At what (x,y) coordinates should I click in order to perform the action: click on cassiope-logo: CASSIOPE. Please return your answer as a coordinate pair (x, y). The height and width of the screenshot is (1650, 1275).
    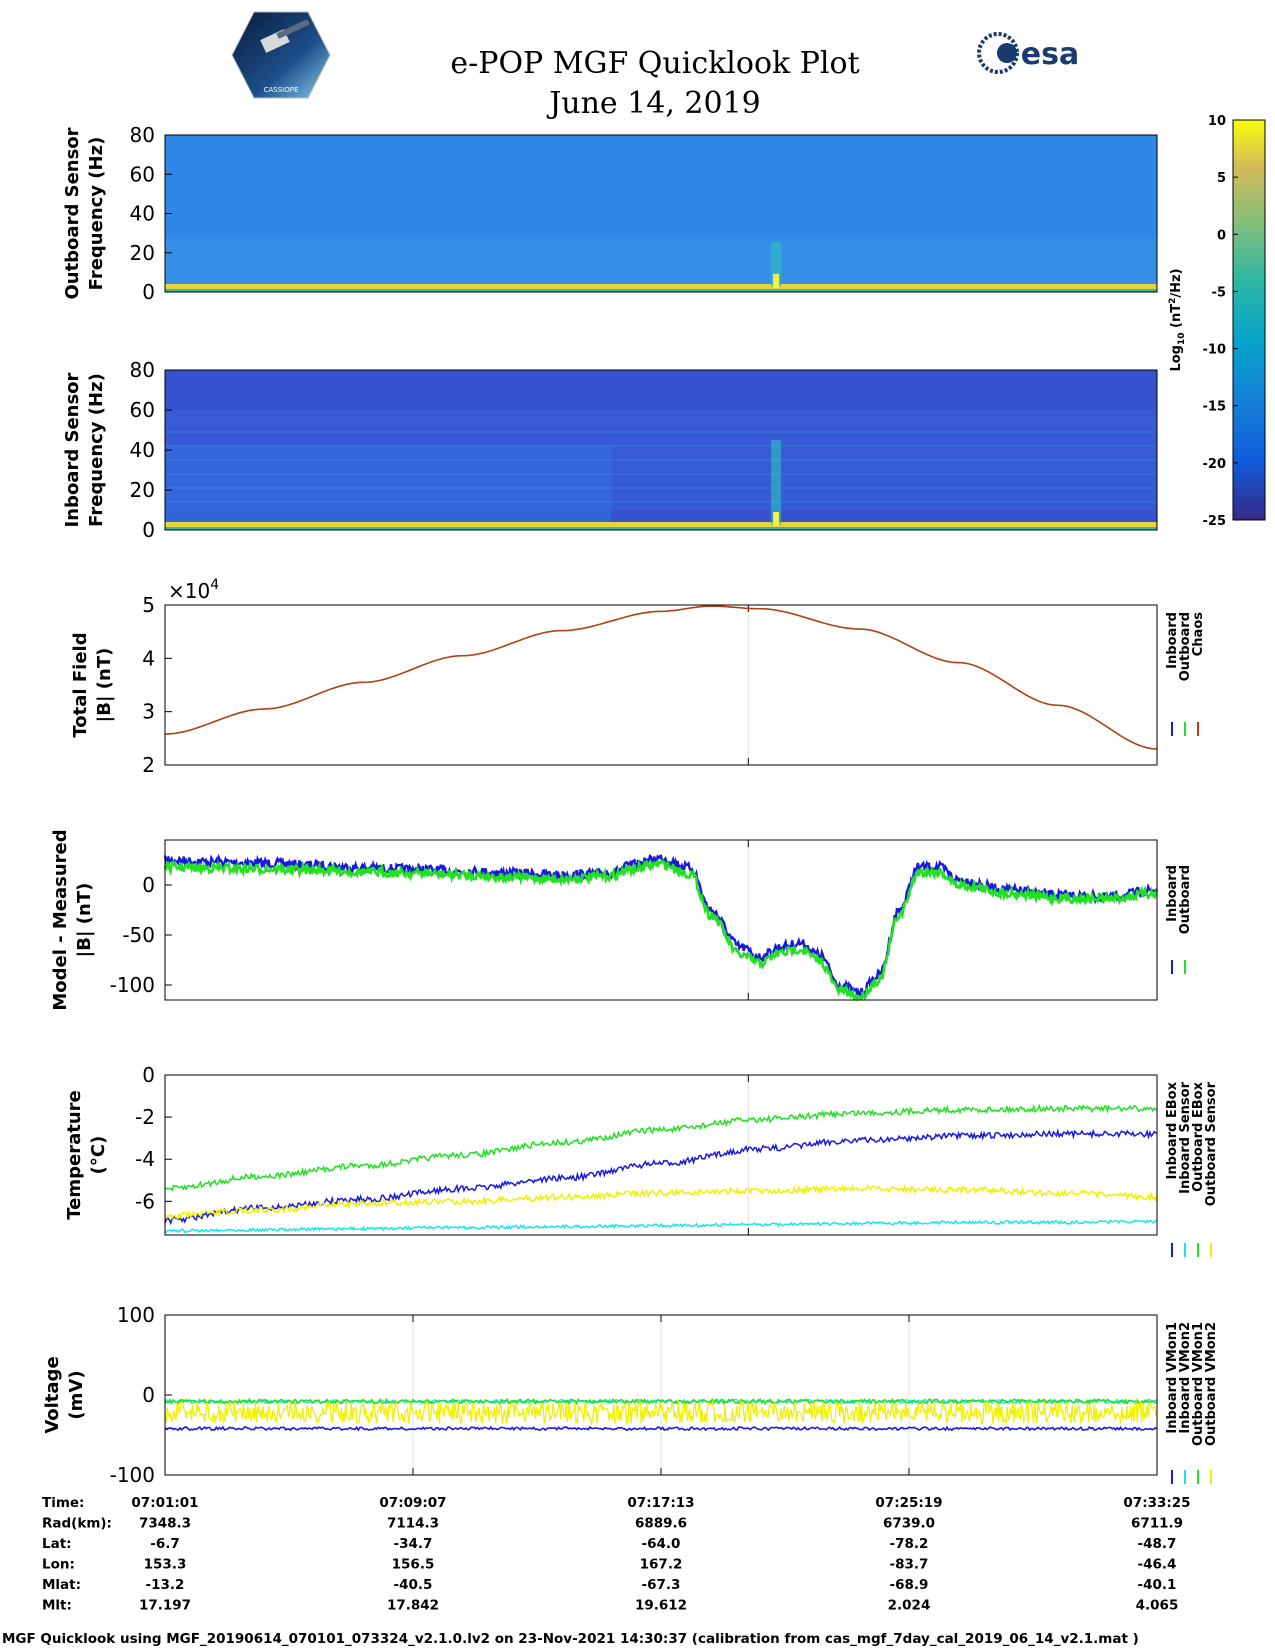
    Looking at the image, I should click on (281, 55).